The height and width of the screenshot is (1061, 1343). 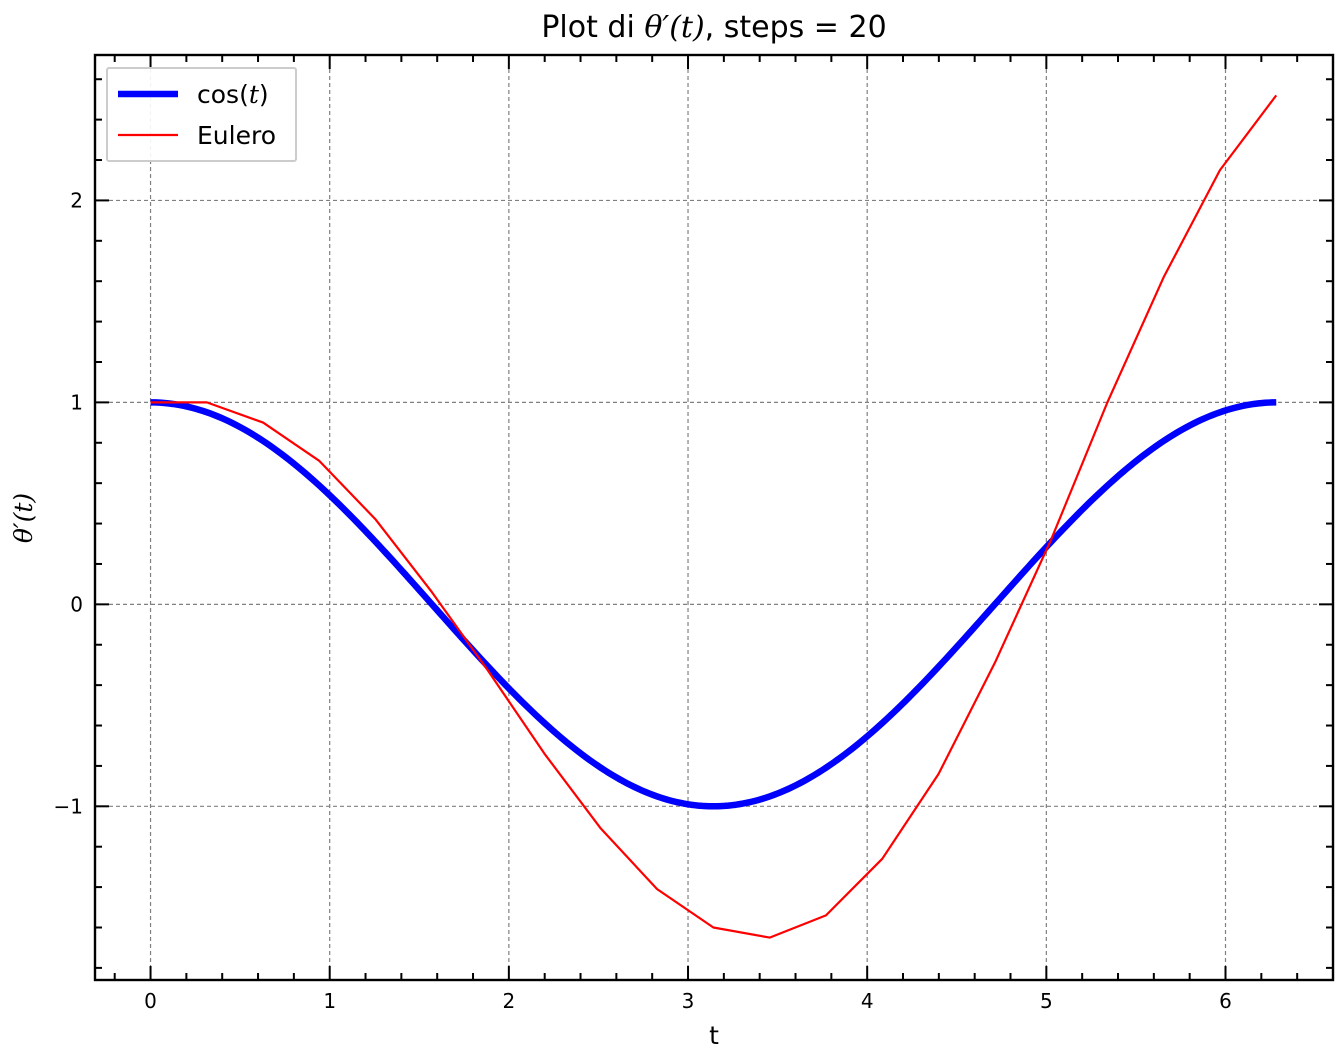 I want to click on x-tick-label: 2, so click(x=508, y=1001).